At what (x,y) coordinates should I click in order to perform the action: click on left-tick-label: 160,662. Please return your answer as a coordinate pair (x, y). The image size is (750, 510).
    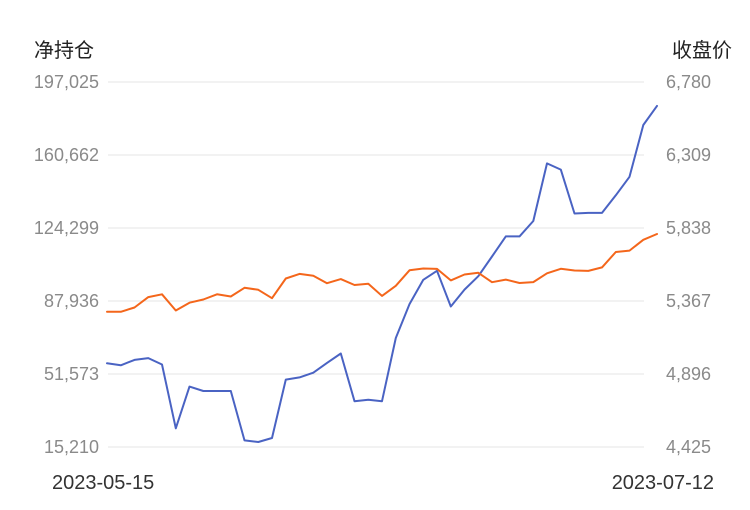
    Looking at the image, I should click on (66, 155).